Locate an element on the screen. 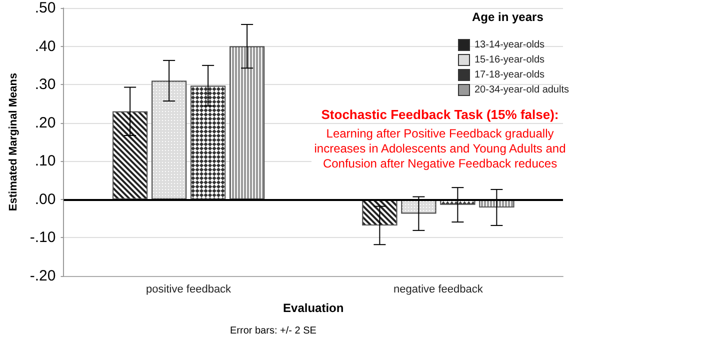 The image size is (714, 342). legend-label: 17-18-year-olds is located at coordinates (509, 75).